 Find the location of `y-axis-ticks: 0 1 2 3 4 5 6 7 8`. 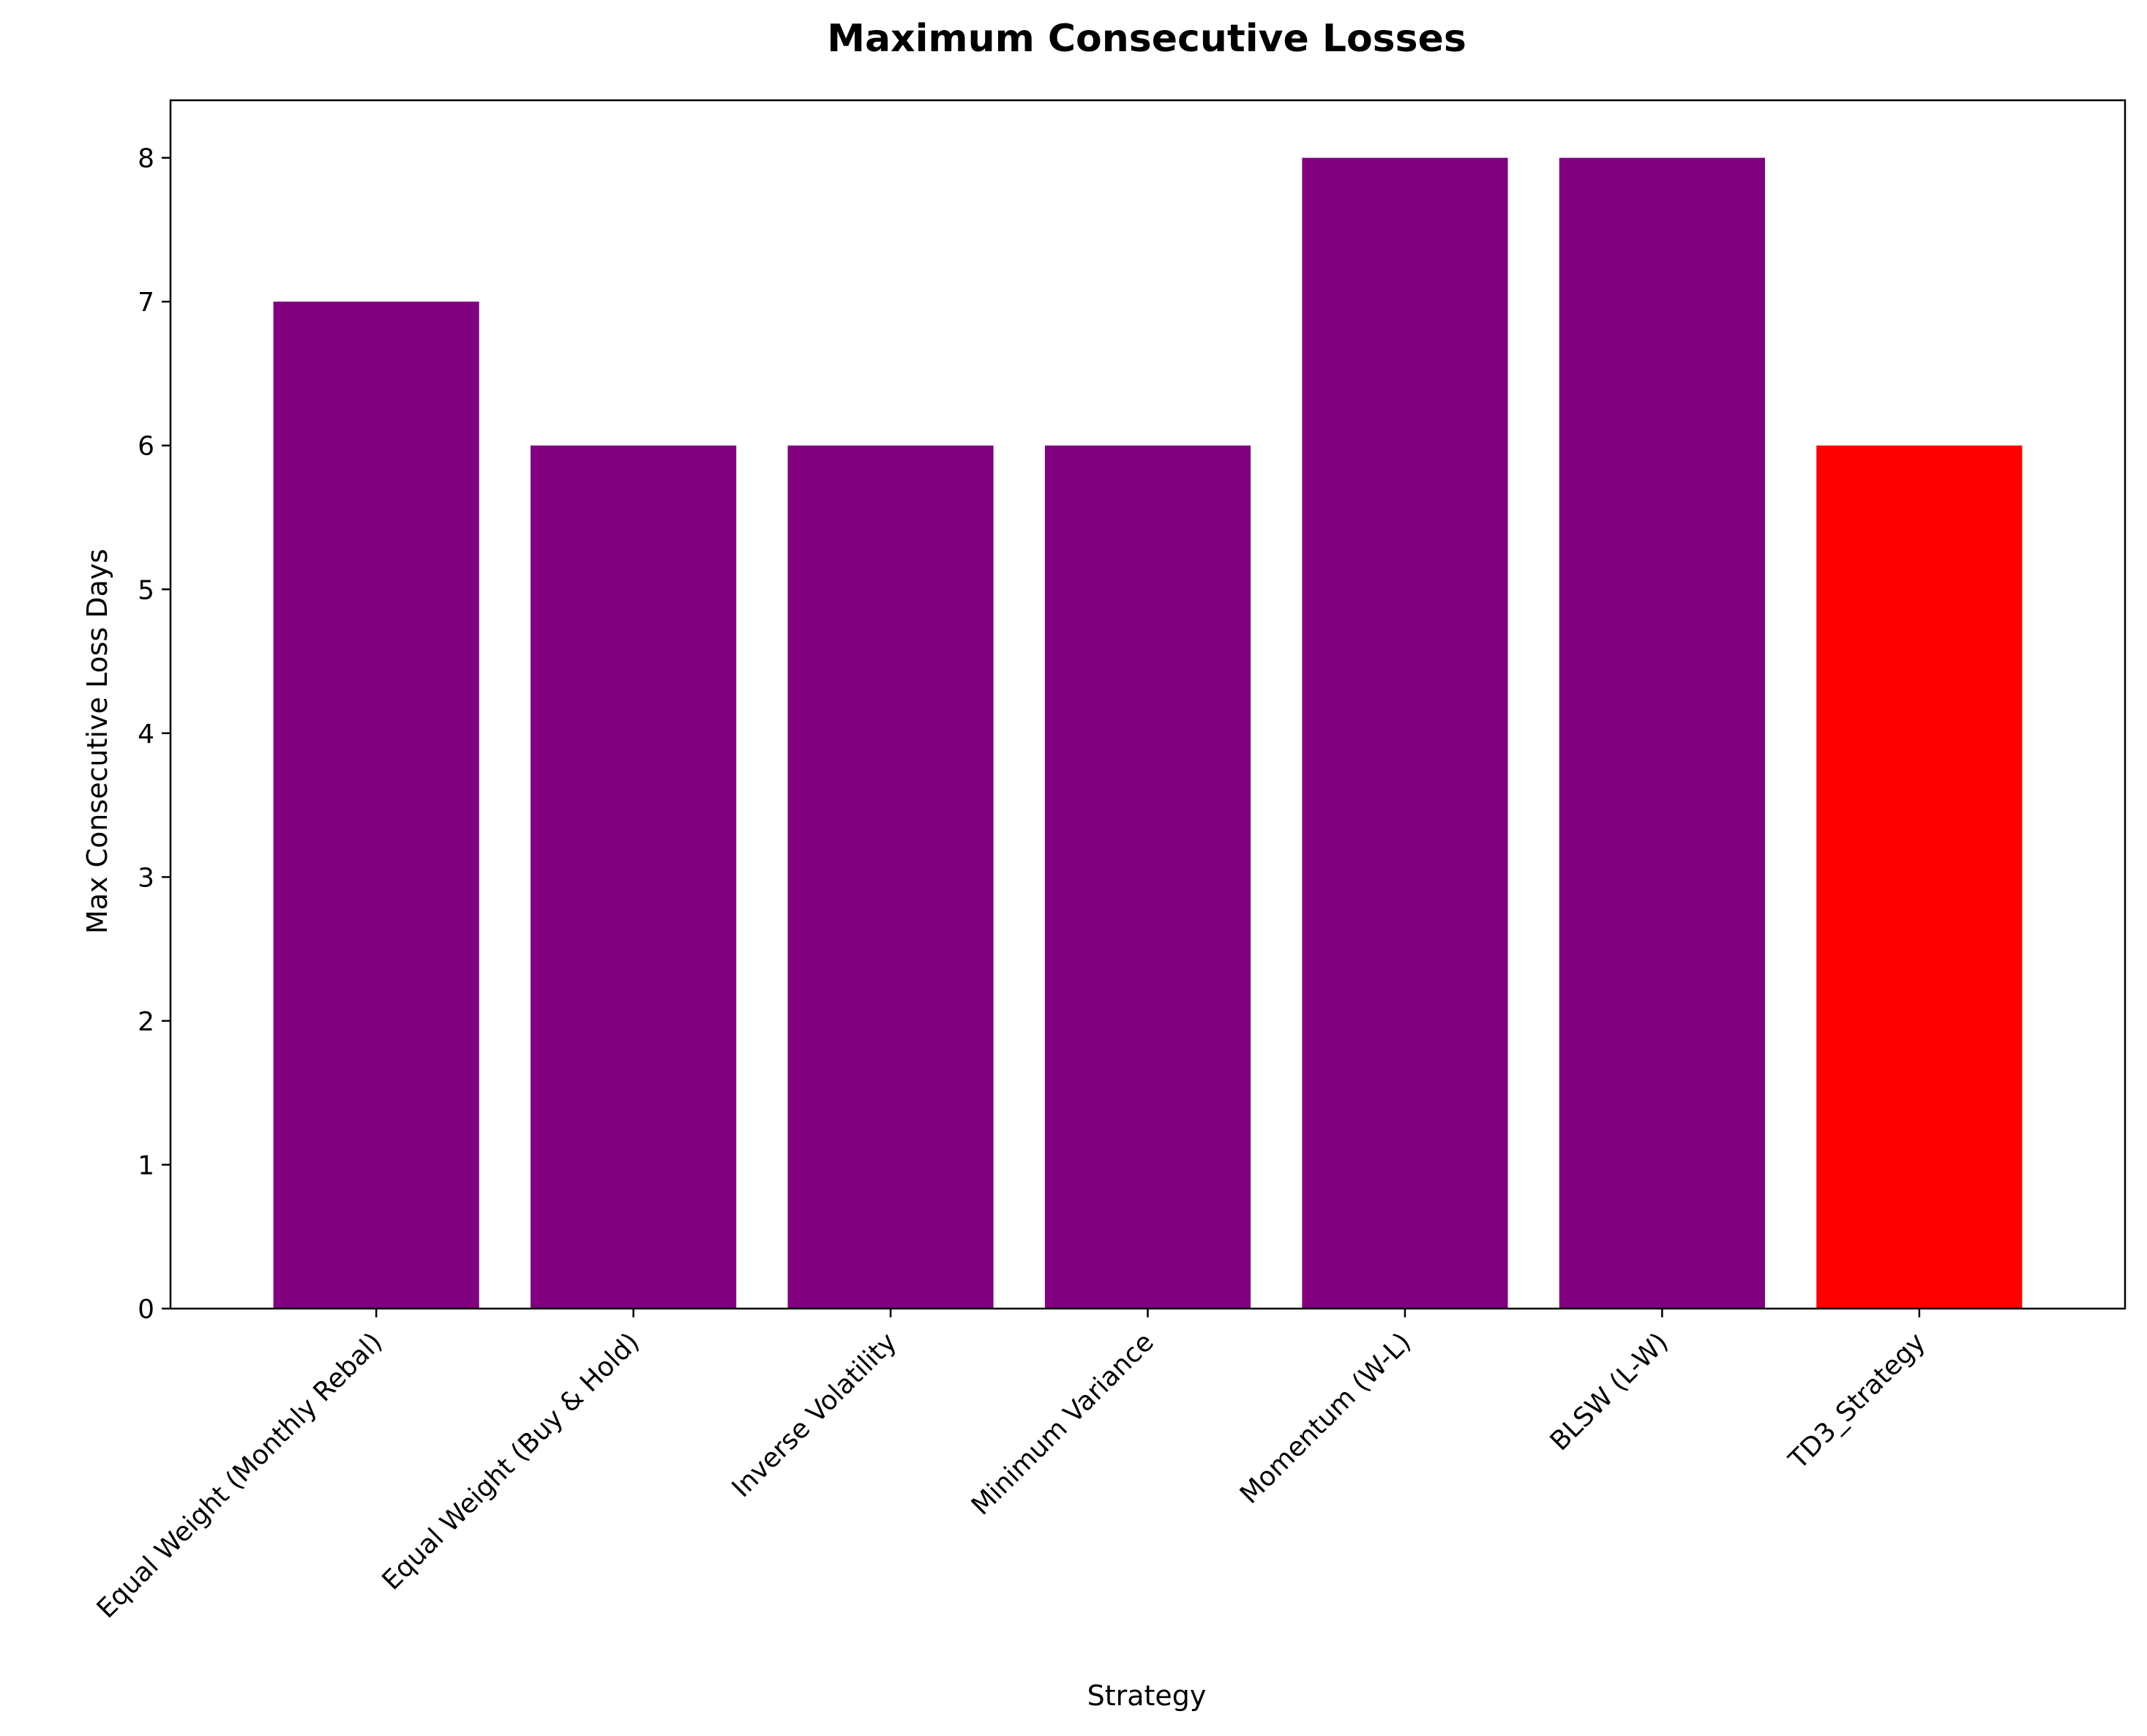

y-axis-ticks: 0 1 2 3 4 5 6 7 8 is located at coordinates (154, 735).